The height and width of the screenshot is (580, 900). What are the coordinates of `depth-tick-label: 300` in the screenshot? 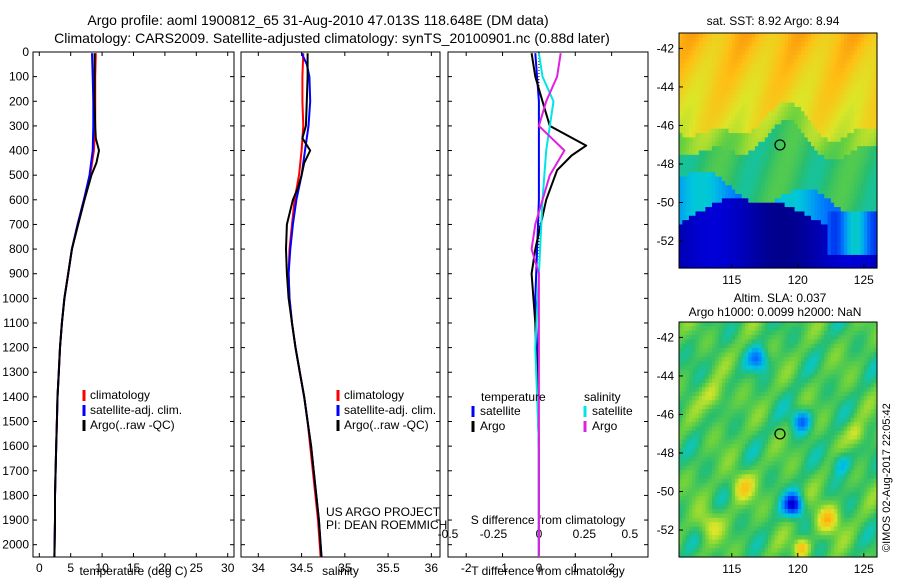 It's located at (19, 126).